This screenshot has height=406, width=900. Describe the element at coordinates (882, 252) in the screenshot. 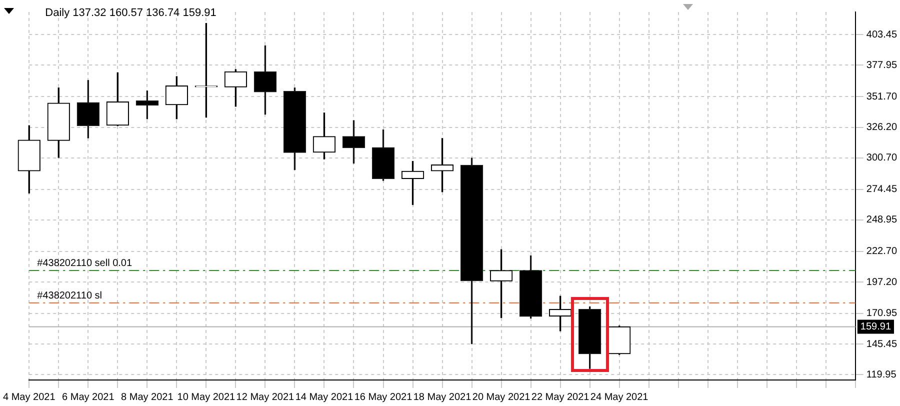

I see `y-tick-label: 222.70` at that location.